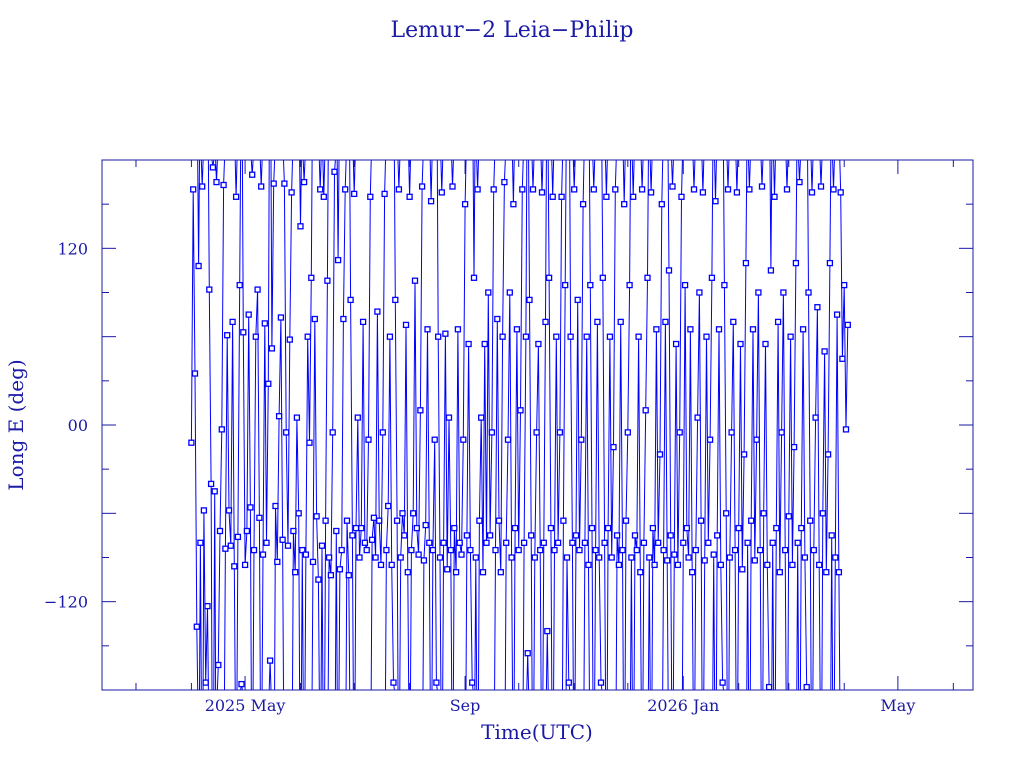  I want to click on x-tick-label: Sep, so click(465, 705).